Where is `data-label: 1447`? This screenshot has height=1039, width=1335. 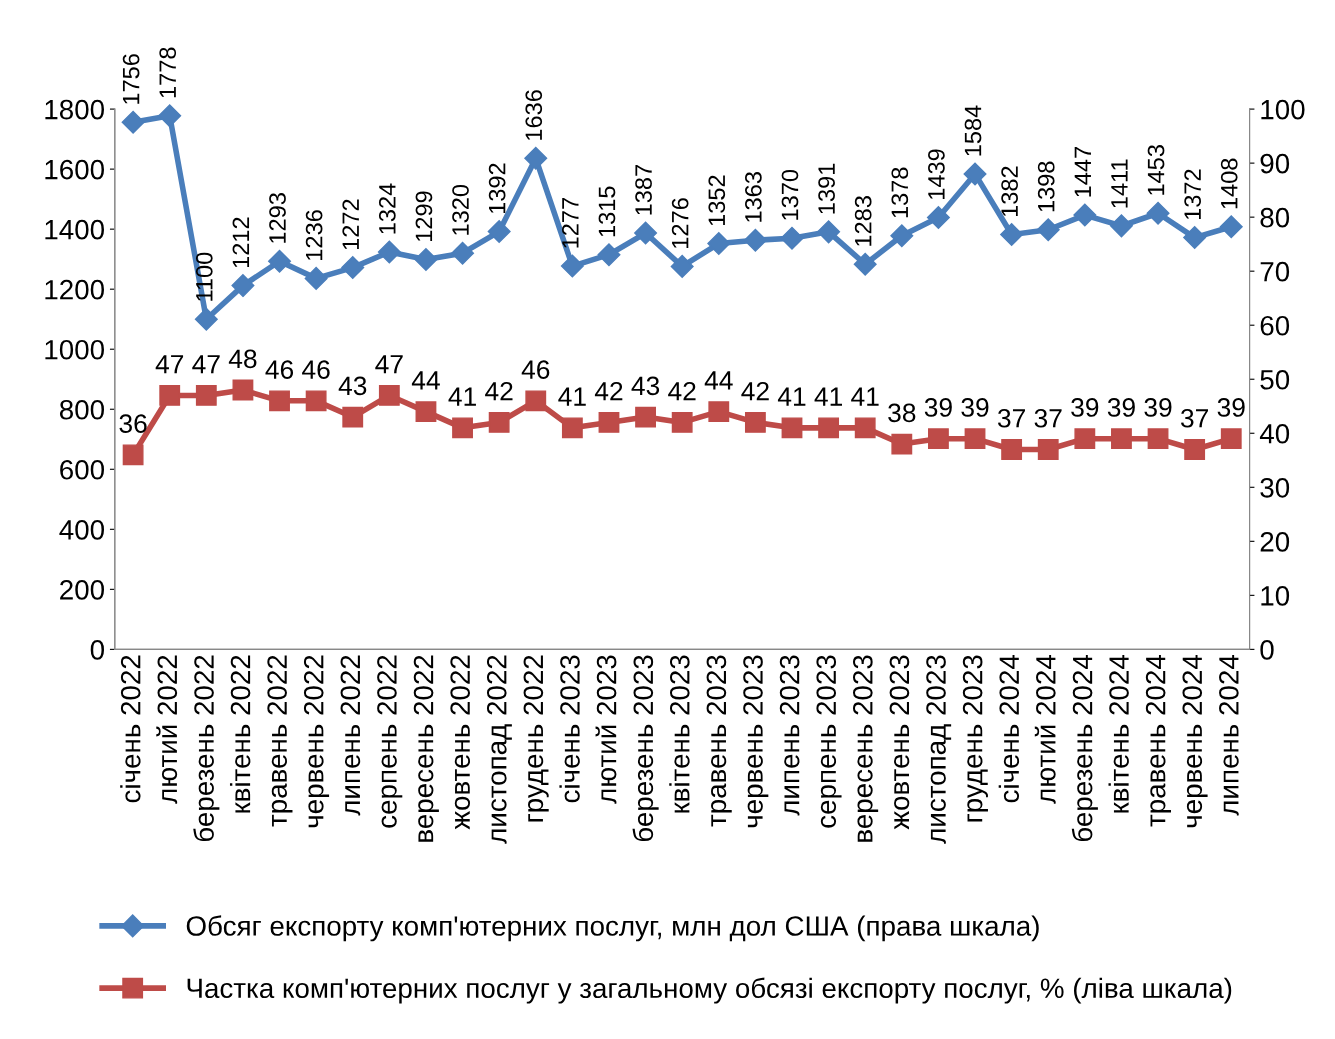 data-label: 1447 is located at coordinates (1082, 172).